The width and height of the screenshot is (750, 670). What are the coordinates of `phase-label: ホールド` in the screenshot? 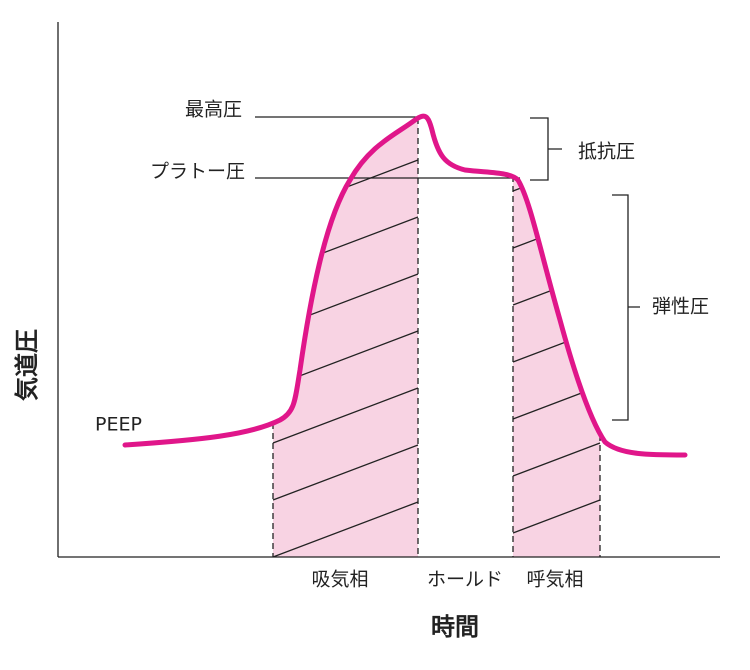 It's located at (465, 580).